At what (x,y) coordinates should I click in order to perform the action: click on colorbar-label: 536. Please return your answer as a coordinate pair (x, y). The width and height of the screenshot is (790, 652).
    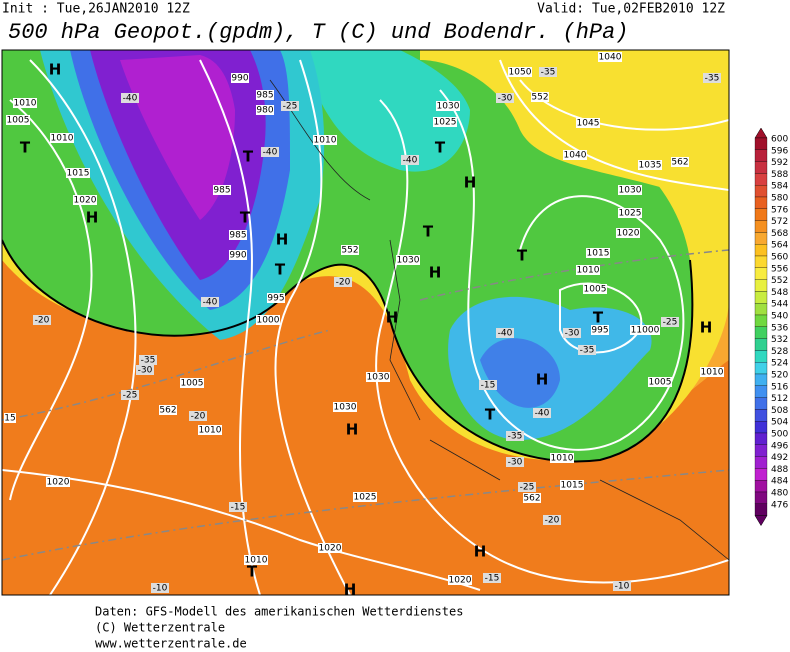
    Looking at the image, I should click on (779, 328).